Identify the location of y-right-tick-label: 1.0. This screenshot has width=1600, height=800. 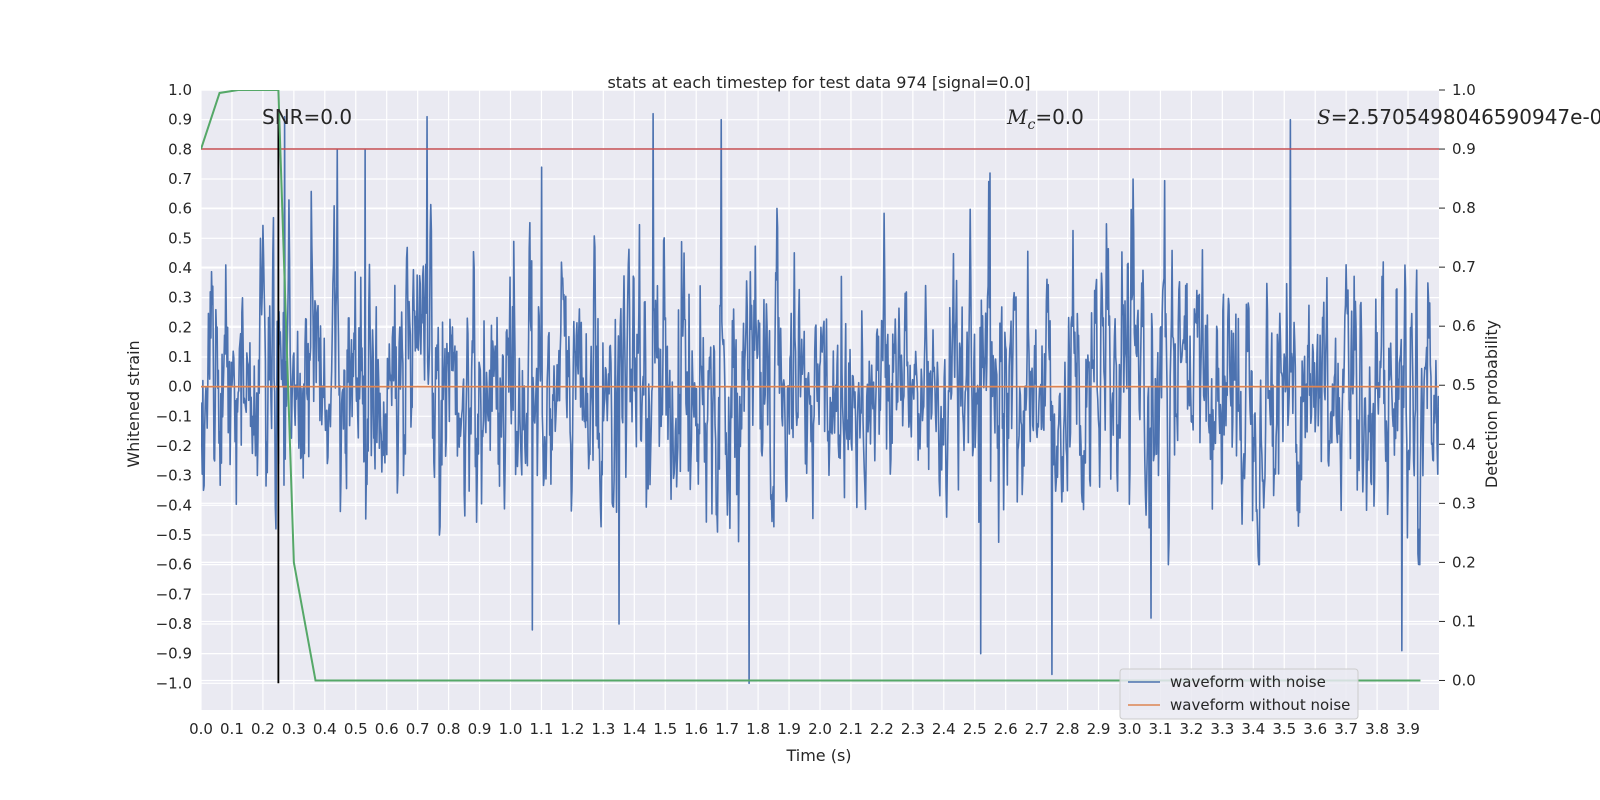
(1464, 90).